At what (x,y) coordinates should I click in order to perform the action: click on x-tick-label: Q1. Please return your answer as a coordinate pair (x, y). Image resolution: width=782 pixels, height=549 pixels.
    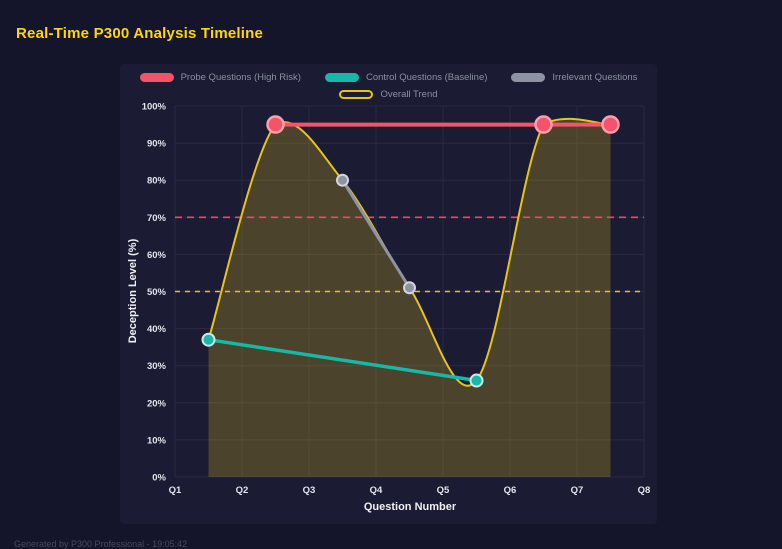
    Looking at the image, I should click on (175, 490).